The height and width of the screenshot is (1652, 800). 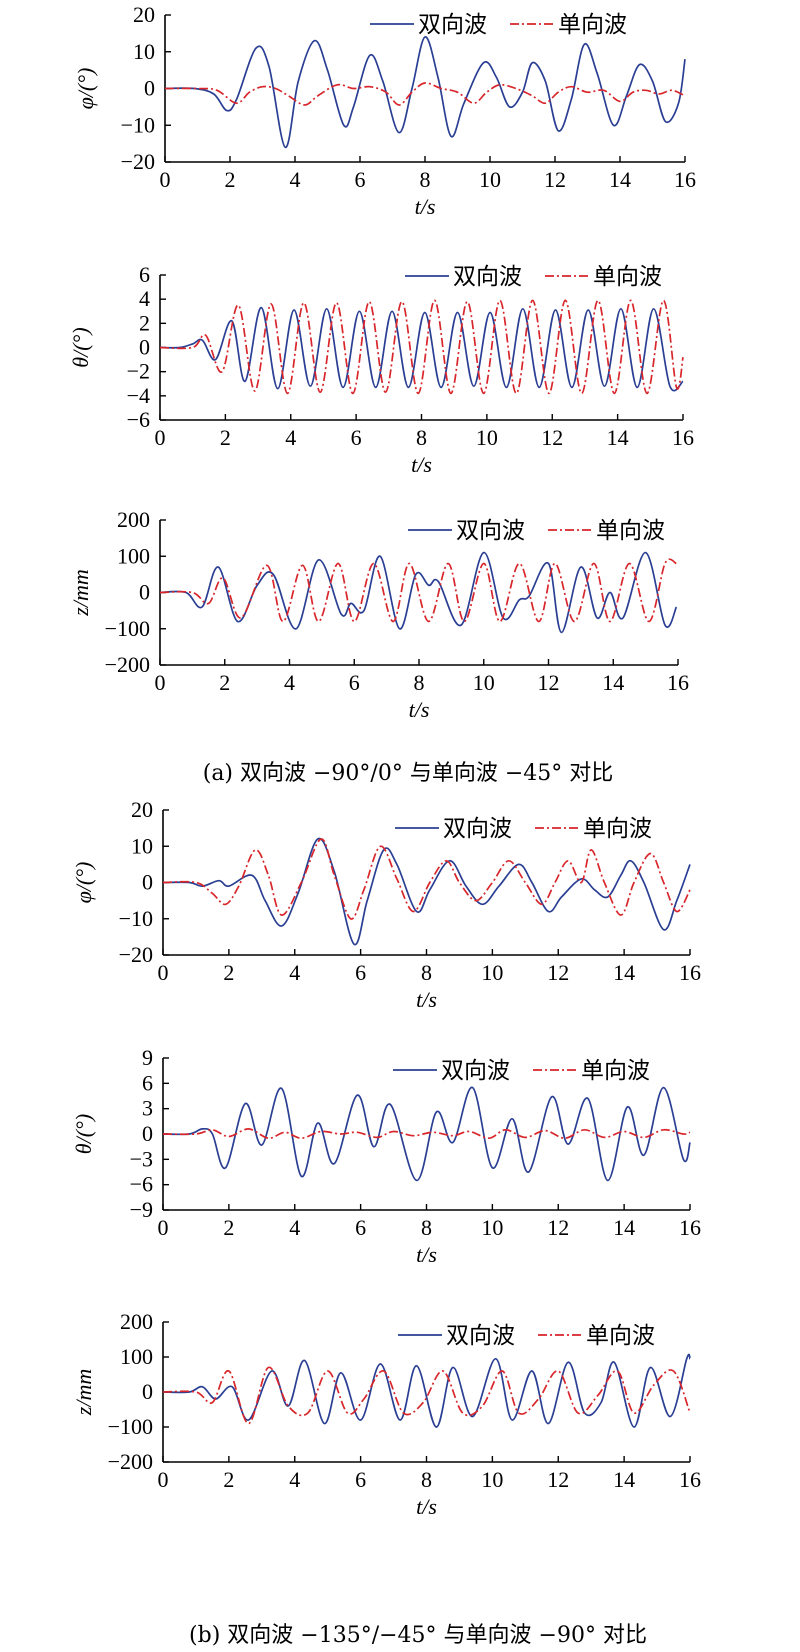 I want to click on y-tick-label: −2, so click(x=138, y=371).